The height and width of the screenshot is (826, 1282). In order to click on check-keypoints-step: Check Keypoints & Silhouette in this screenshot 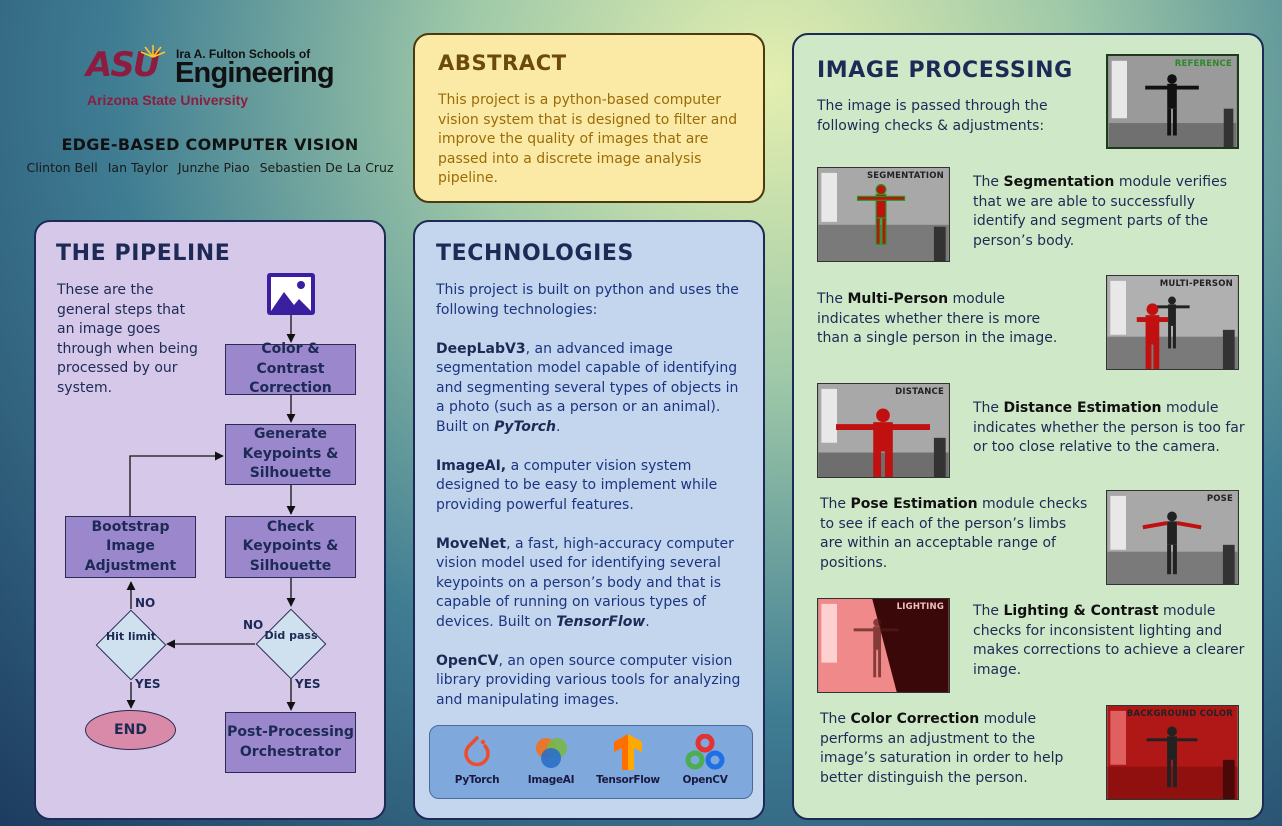, I will do `click(290, 547)`.